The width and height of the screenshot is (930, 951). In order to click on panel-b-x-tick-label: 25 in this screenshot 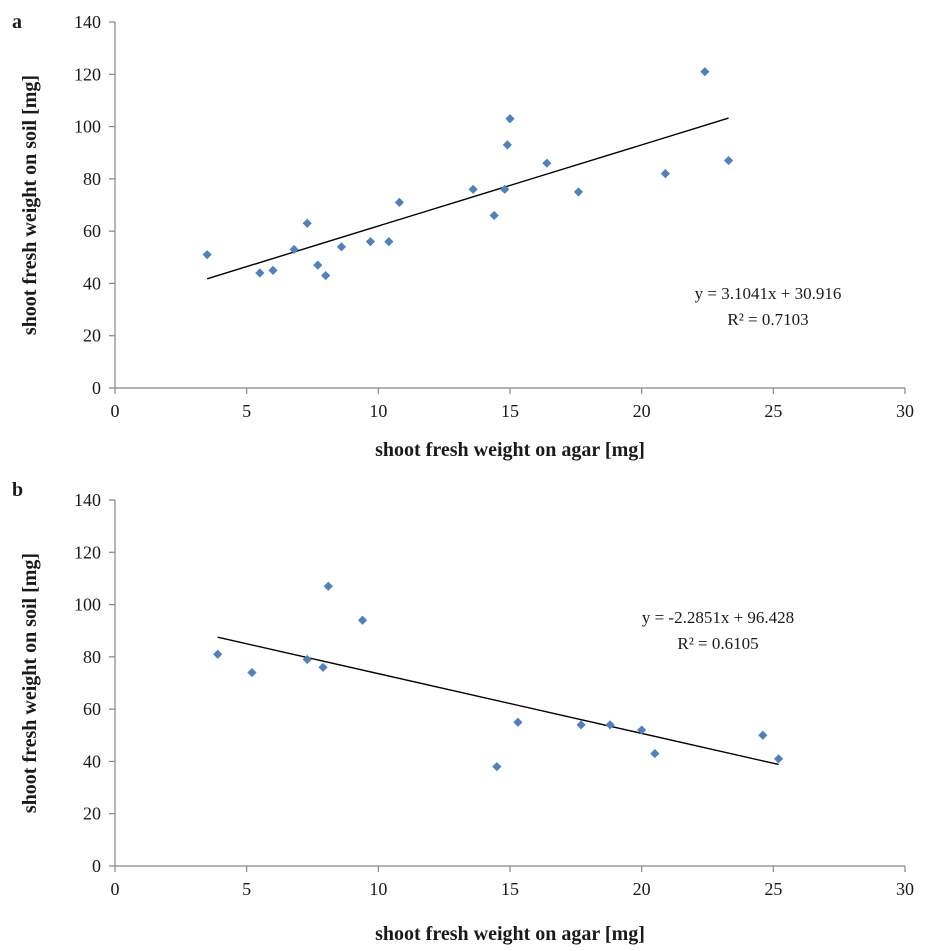, I will do `click(773, 889)`.